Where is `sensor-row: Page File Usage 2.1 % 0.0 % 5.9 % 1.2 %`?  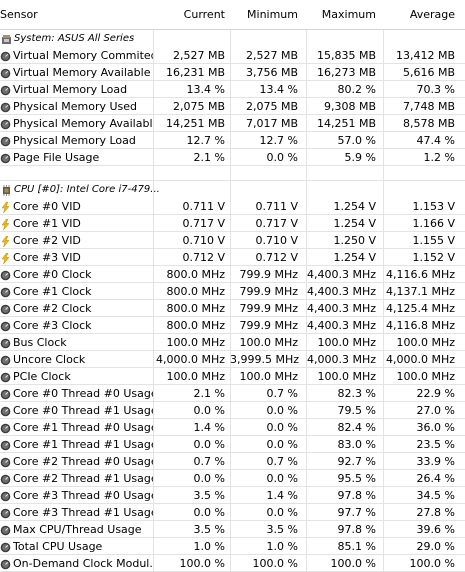 sensor-row: Page File Usage 2.1 % 0.0 % 5.9 % 1.2 % is located at coordinates (232, 157).